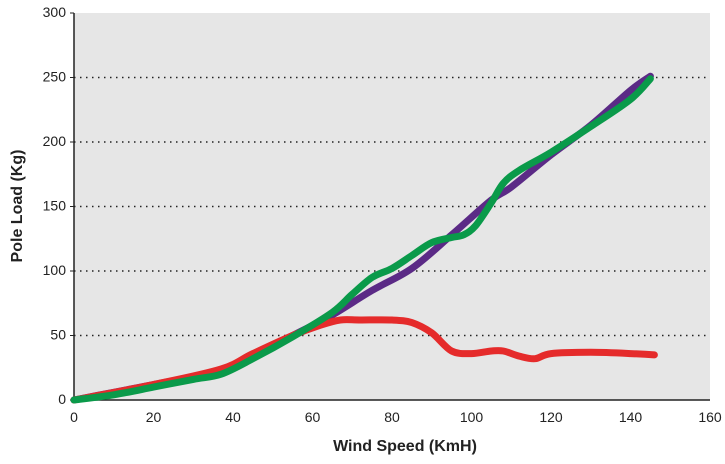 This screenshot has width=725, height=464. I want to click on x-tick-label: 100, so click(472, 417).